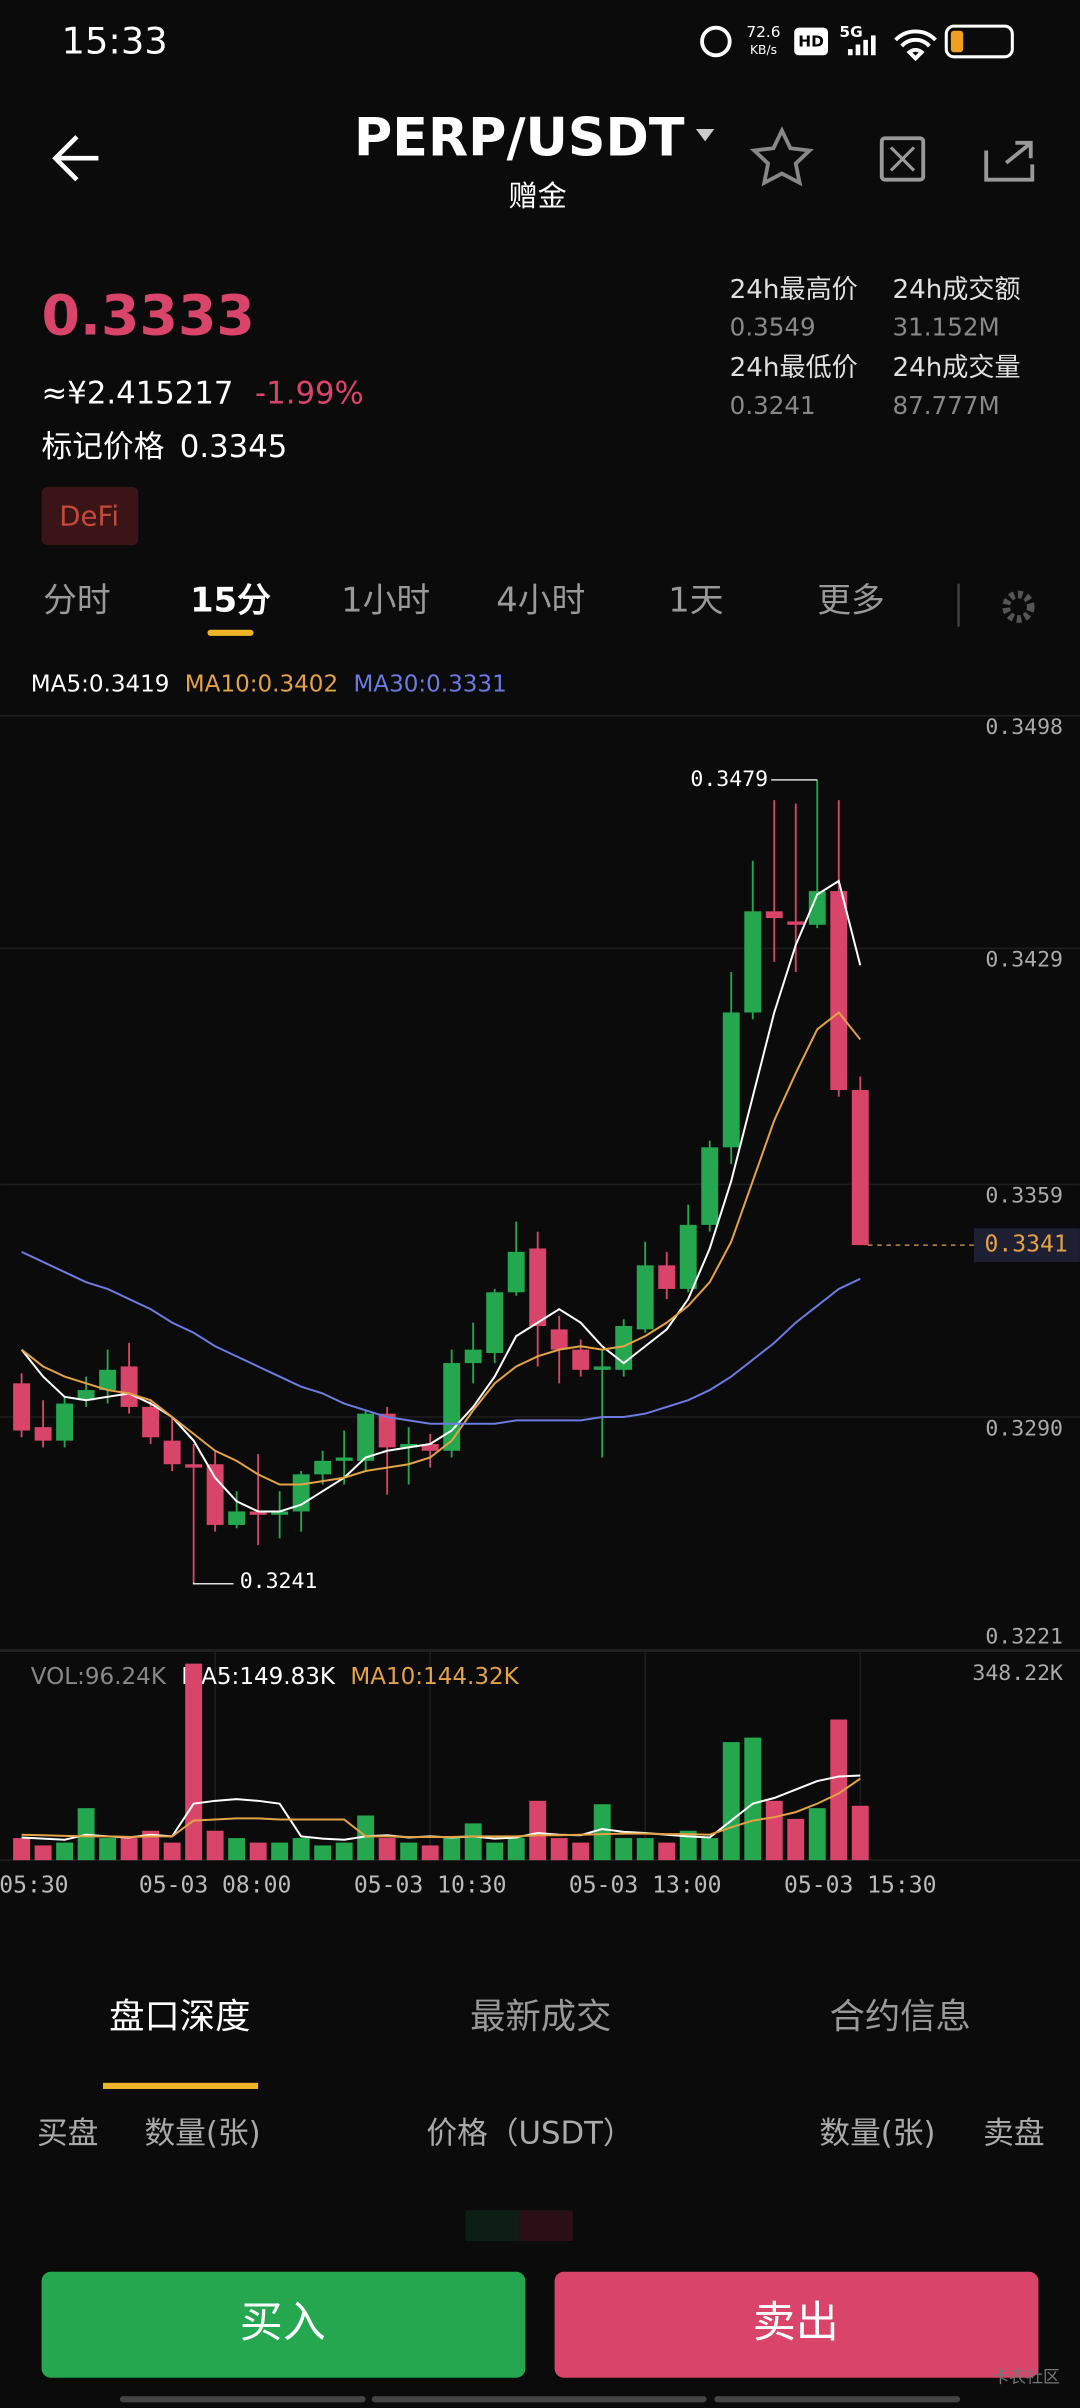  Describe the element at coordinates (100, 685) in the screenshot. I see `ma-legend: MA5:0.3419` at that location.